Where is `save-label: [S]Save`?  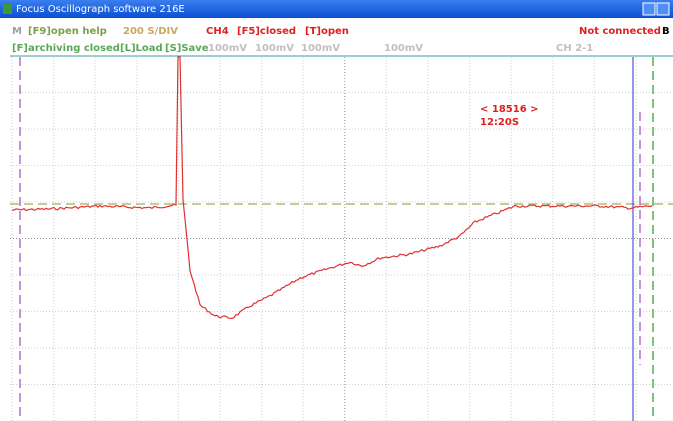 save-label: [S]Save is located at coordinates (187, 48).